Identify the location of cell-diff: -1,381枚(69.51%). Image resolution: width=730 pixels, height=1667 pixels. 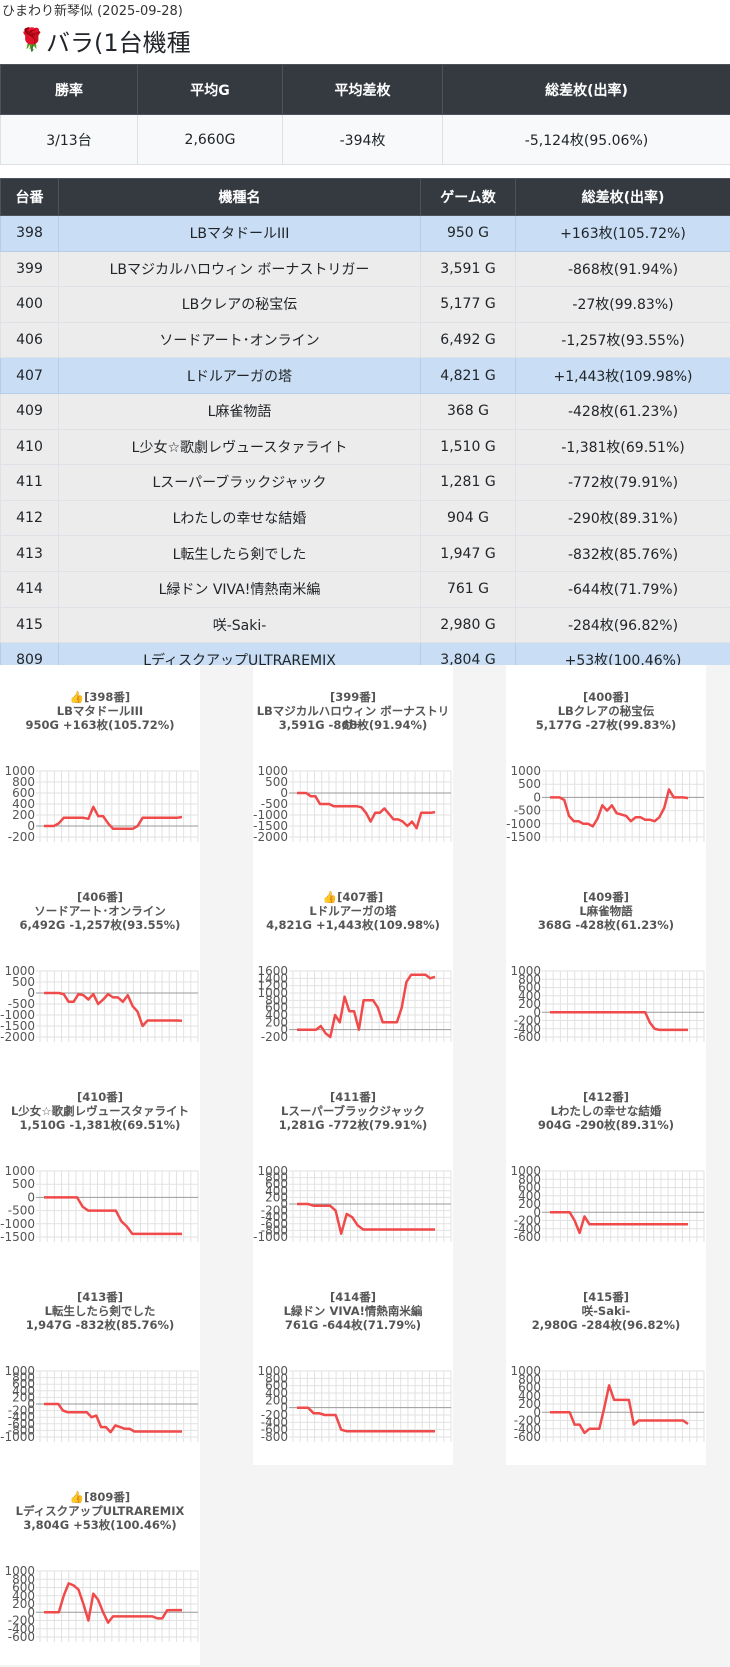
(622, 447).